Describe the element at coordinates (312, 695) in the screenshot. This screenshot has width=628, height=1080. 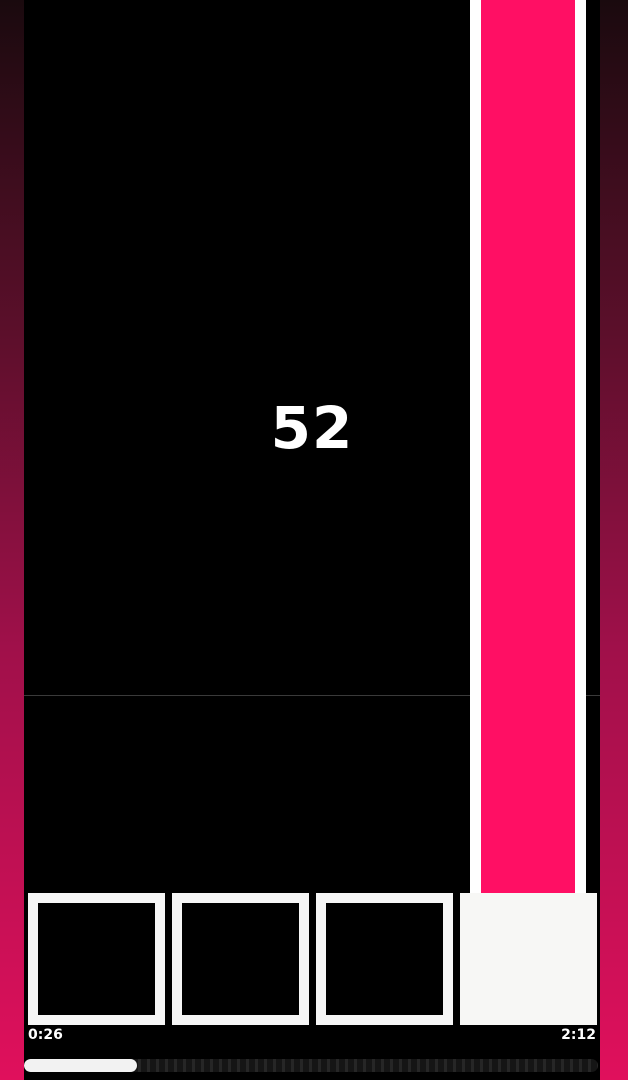
I see `hit-line` at that location.